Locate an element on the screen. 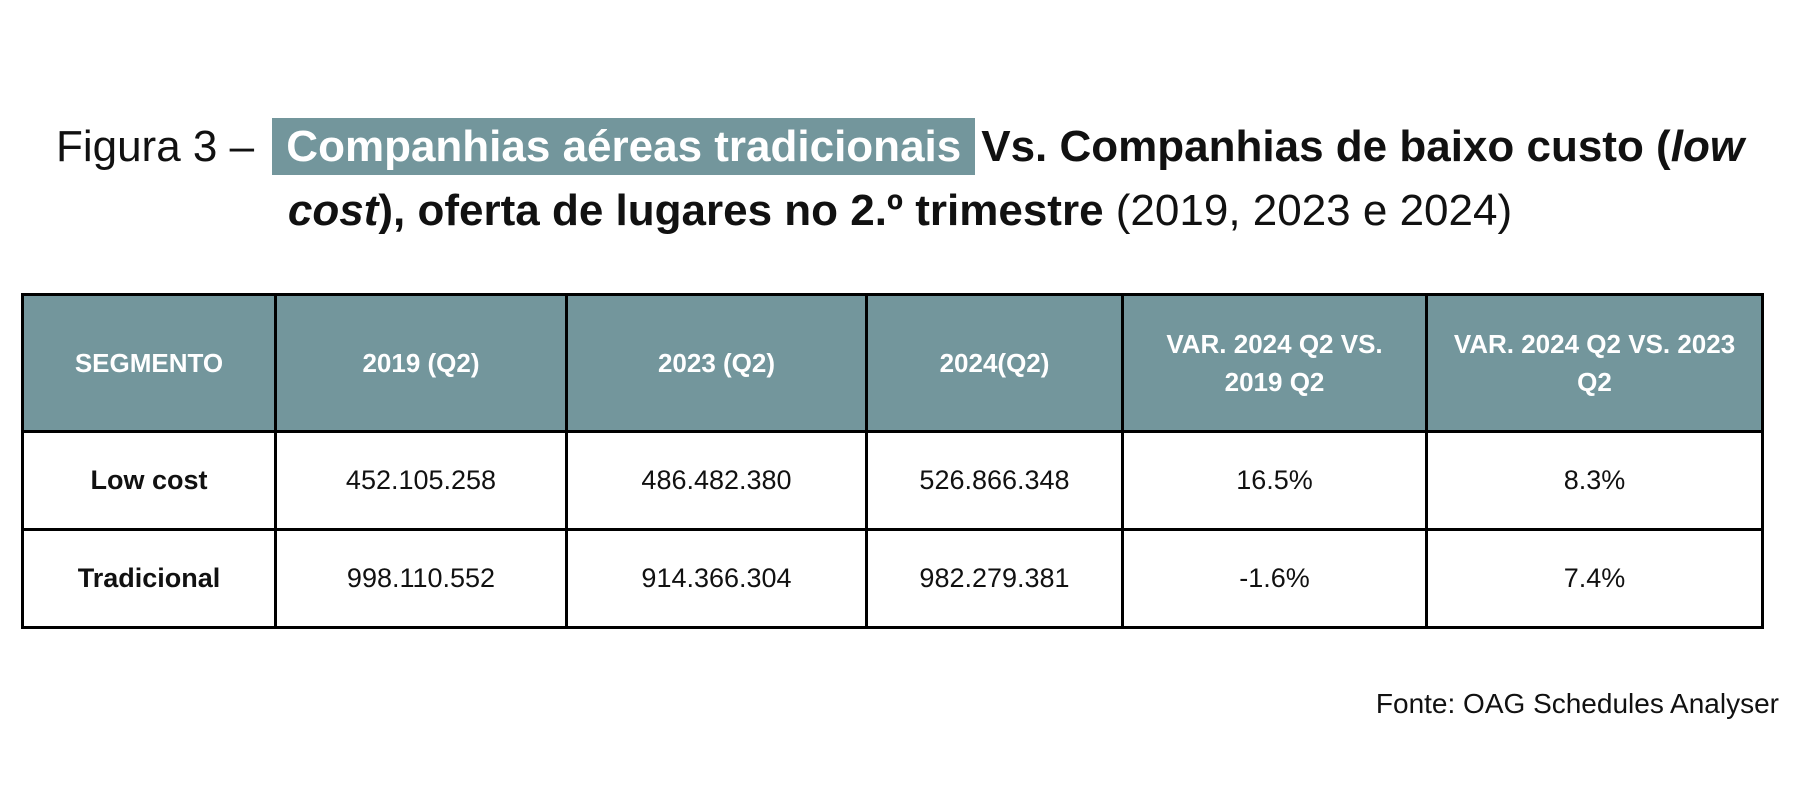 The image size is (1800, 800). title-italic: low cost is located at coordinates (1016, 178).